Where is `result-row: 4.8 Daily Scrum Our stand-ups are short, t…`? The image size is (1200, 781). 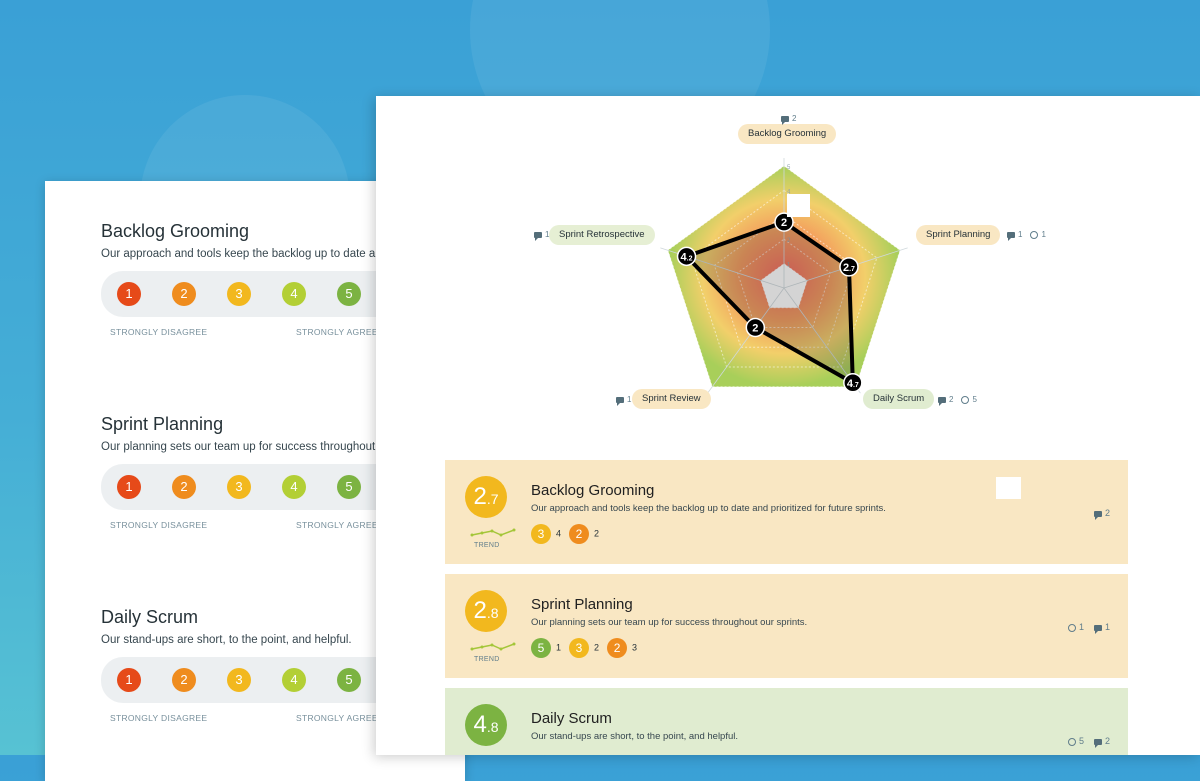
result-row: 4.8 Daily Scrum Our stand-ups are short, t… is located at coordinates (786, 721).